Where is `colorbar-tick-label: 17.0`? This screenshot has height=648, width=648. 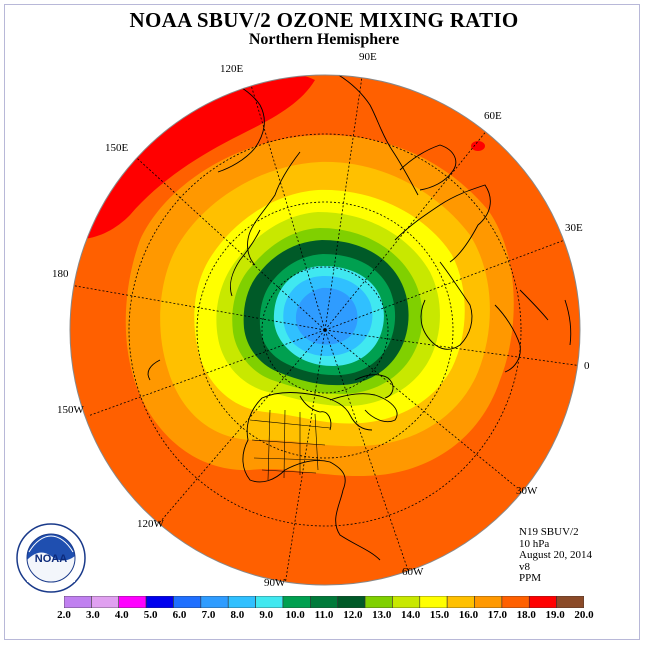 colorbar-tick-label: 17.0 is located at coordinates (497, 615).